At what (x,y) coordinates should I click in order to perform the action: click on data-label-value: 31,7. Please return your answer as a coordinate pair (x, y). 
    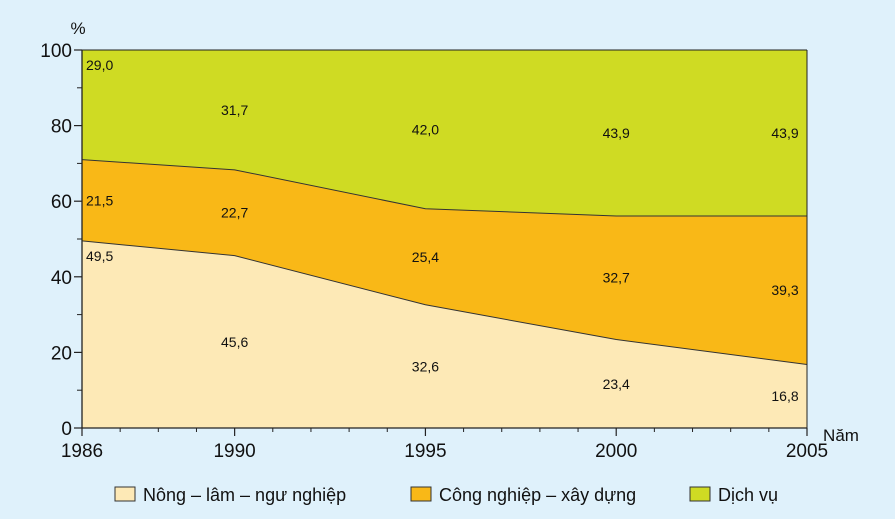
    Looking at the image, I should click on (234, 110).